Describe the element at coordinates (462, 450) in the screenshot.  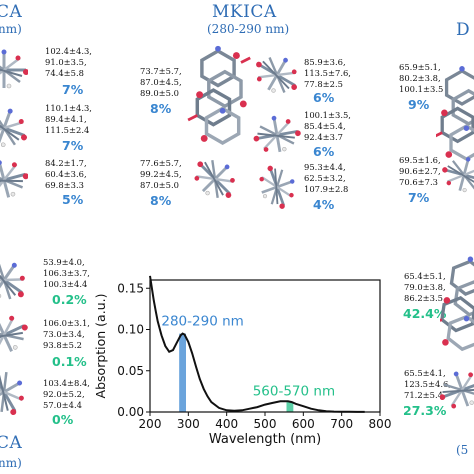
I see `right-bottom-subtitle-fragment: (5` at that location.